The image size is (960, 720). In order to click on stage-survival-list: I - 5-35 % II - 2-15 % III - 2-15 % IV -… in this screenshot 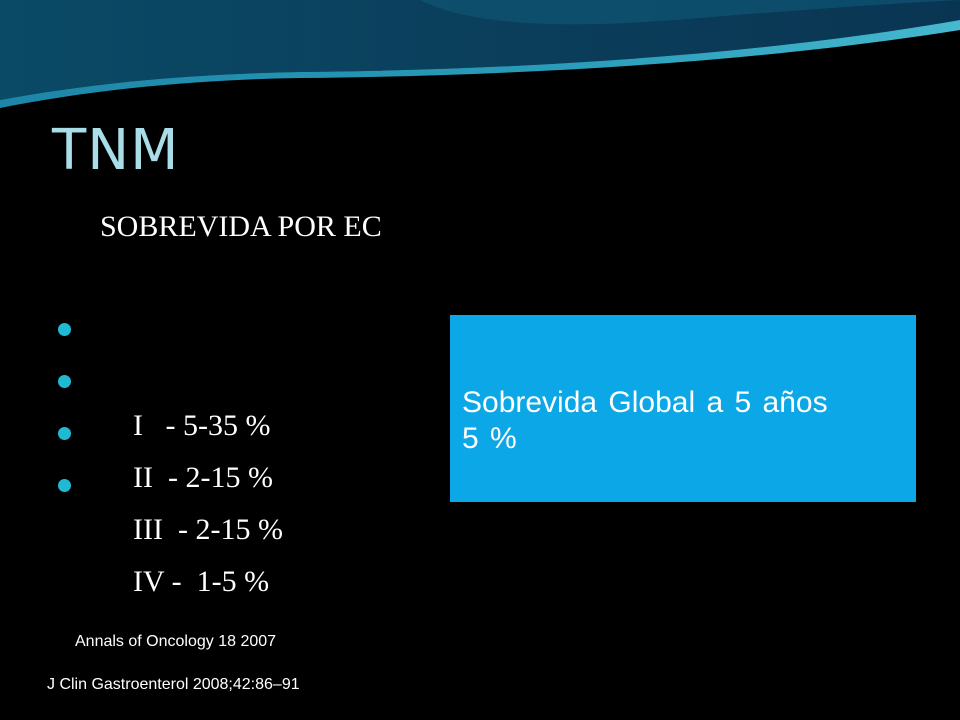, I will do `click(170, 452)`.